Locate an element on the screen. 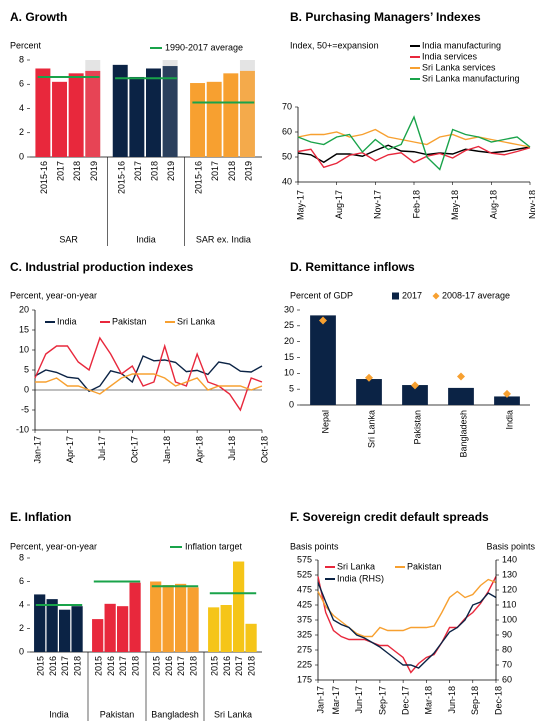 The image size is (535, 721). x-tick-label: Jun-17 is located at coordinates (359, 700).